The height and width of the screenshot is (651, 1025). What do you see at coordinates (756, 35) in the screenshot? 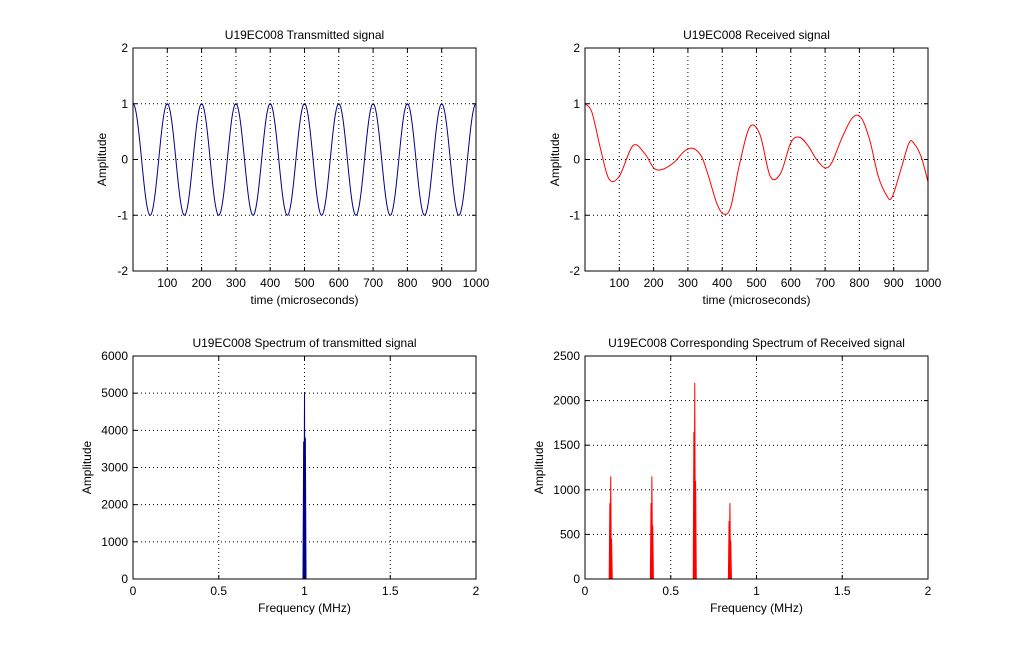
I see `chart-title: U19EC008 Received signal` at bounding box center [756, 35].